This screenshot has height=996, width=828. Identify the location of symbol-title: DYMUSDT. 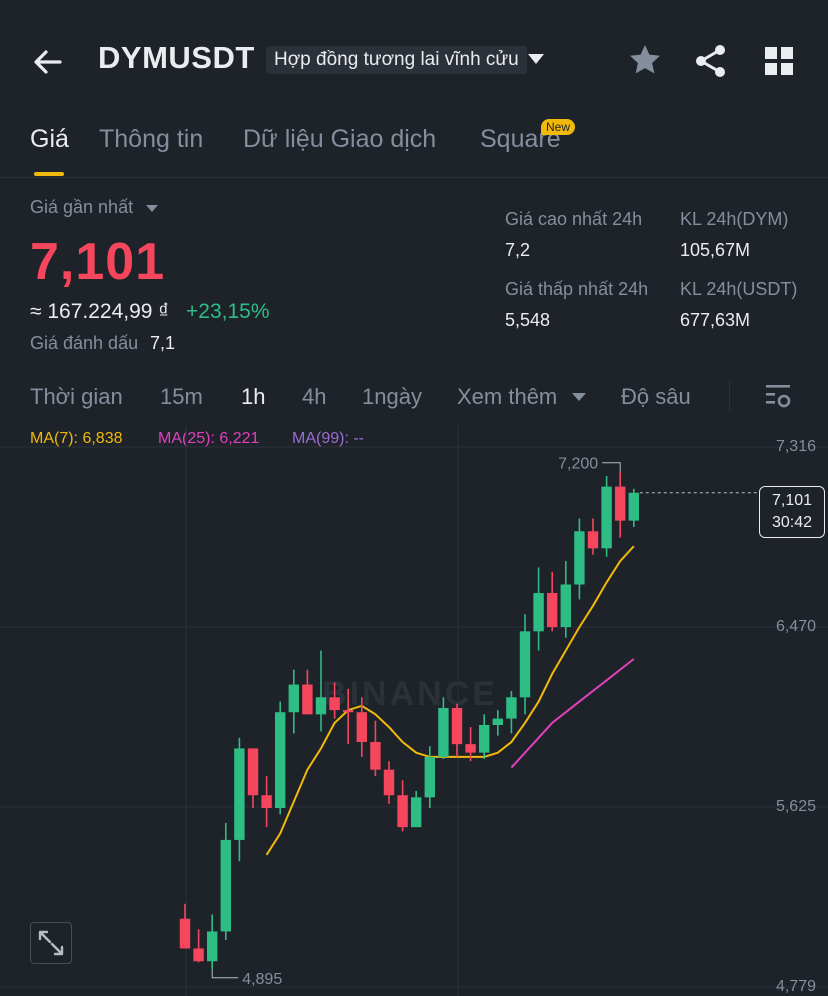
(176, 57).